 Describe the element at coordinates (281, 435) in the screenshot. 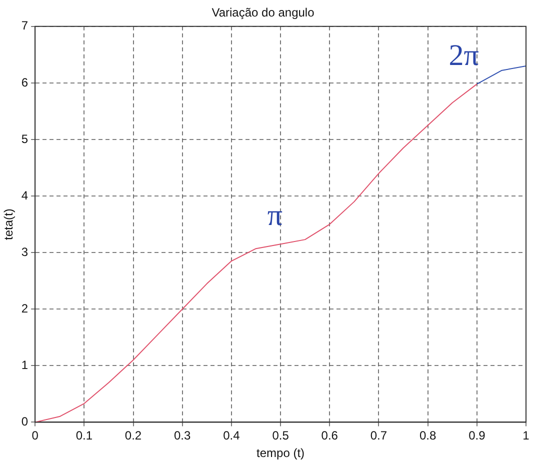

I see `x-tick-label: 0.5` at that location.